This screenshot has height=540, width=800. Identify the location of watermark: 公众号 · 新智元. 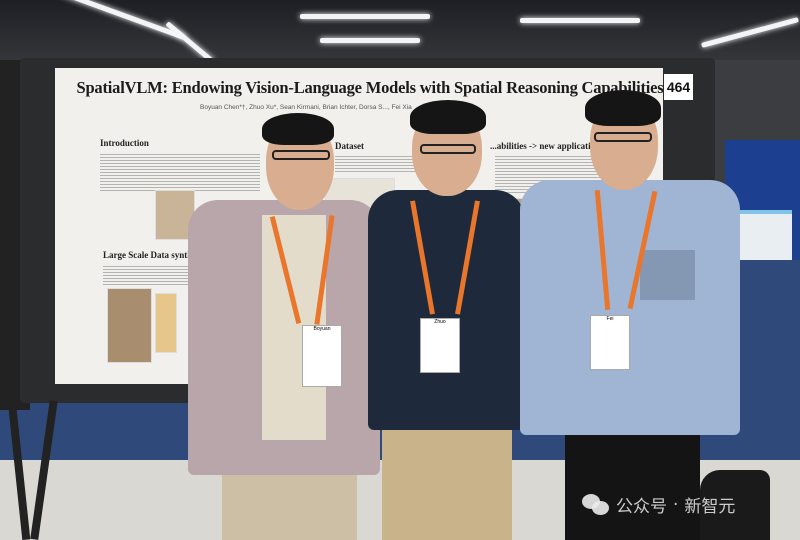
(658, 504).